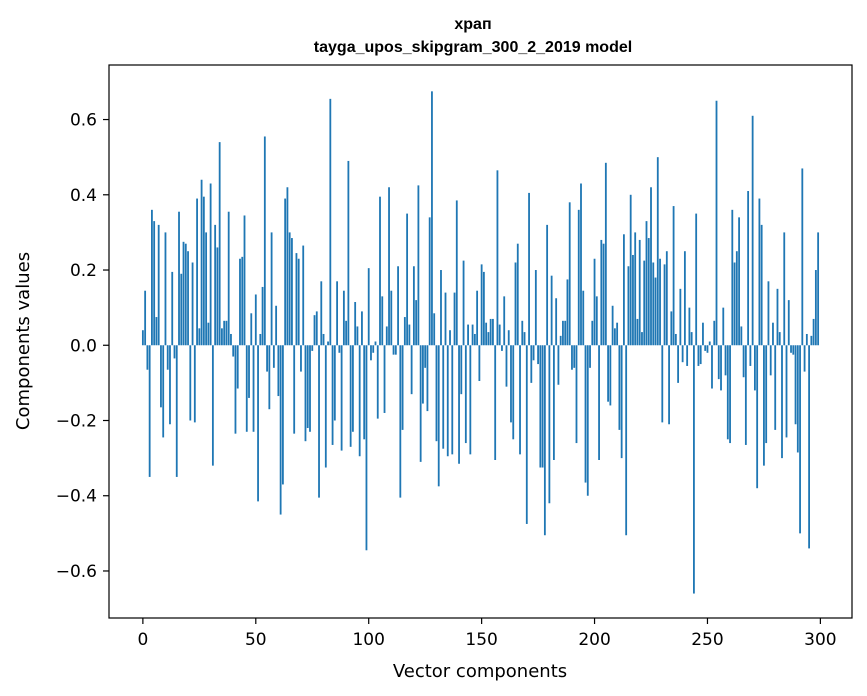 The width and height of the screenshot is (867, 696). What do you see at coordinates (480, 671) in the screenshot?
I see `x-axis-label: Vector components` at bounding box center [480, 671].